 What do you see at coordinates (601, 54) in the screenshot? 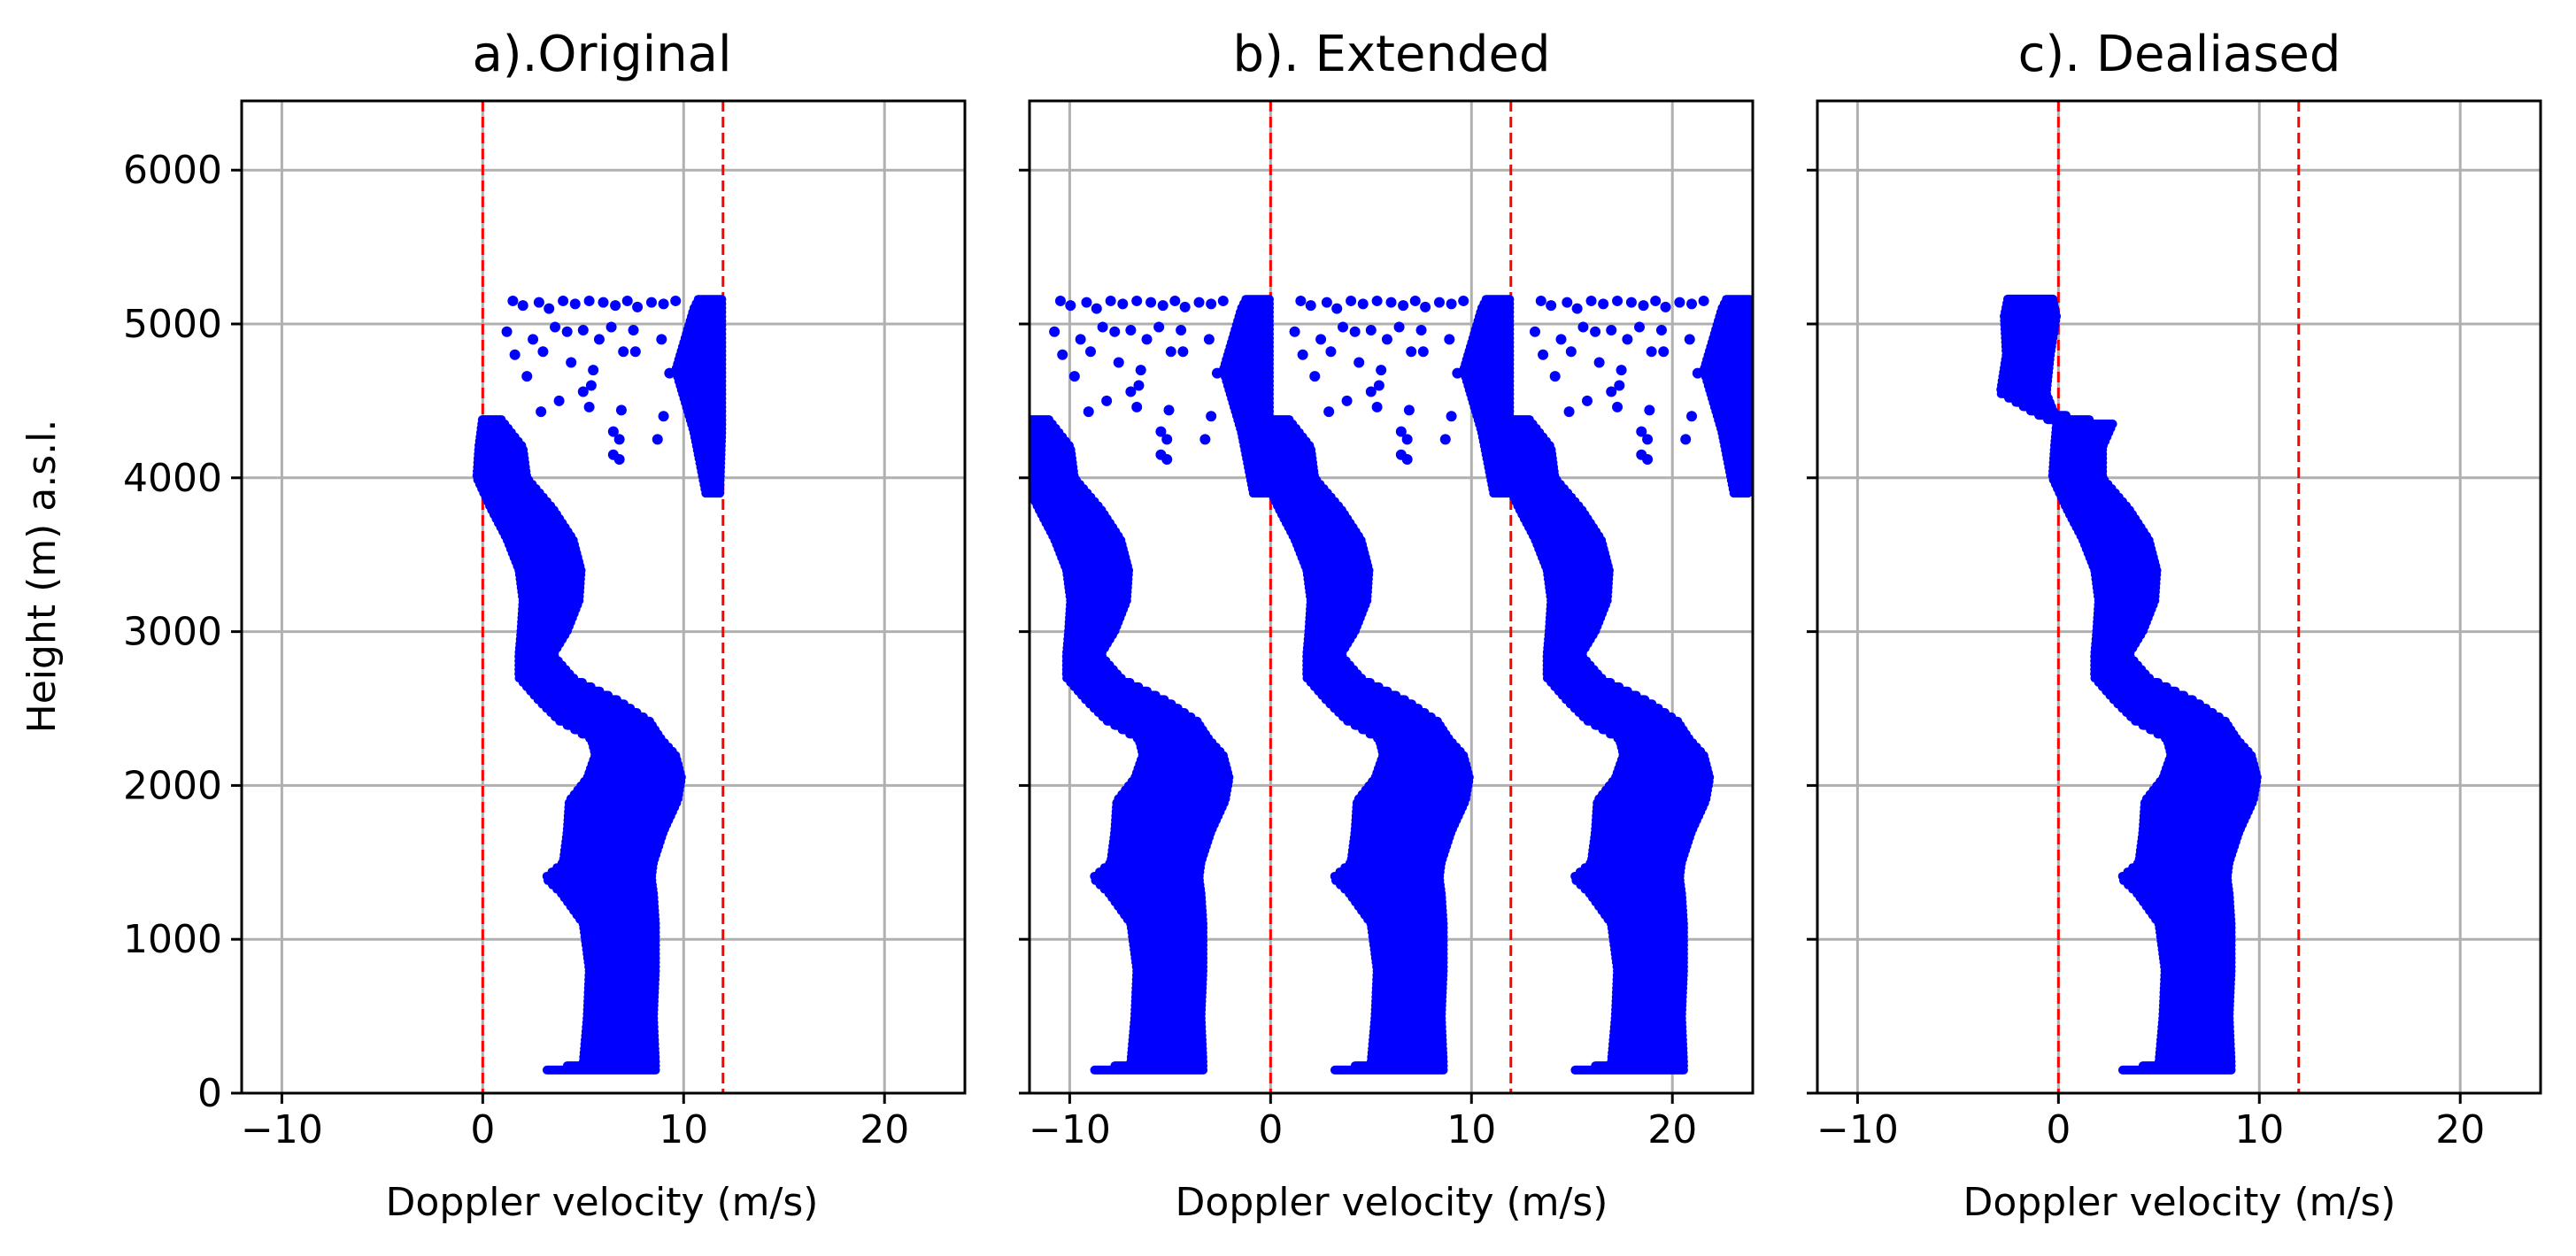
I see `panel-title-original: a).Original` at bounding box center [601, 54].